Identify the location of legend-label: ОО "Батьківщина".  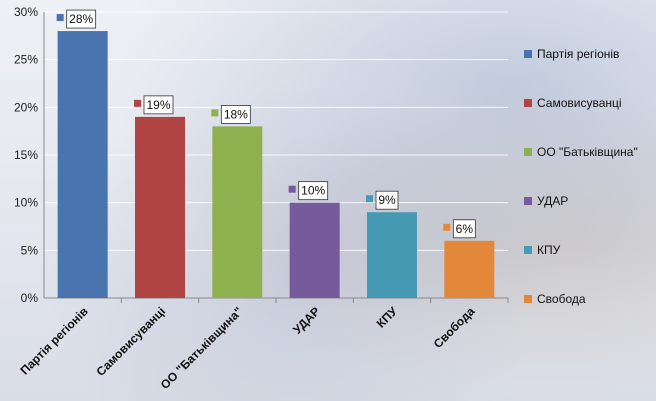
(587, 152).